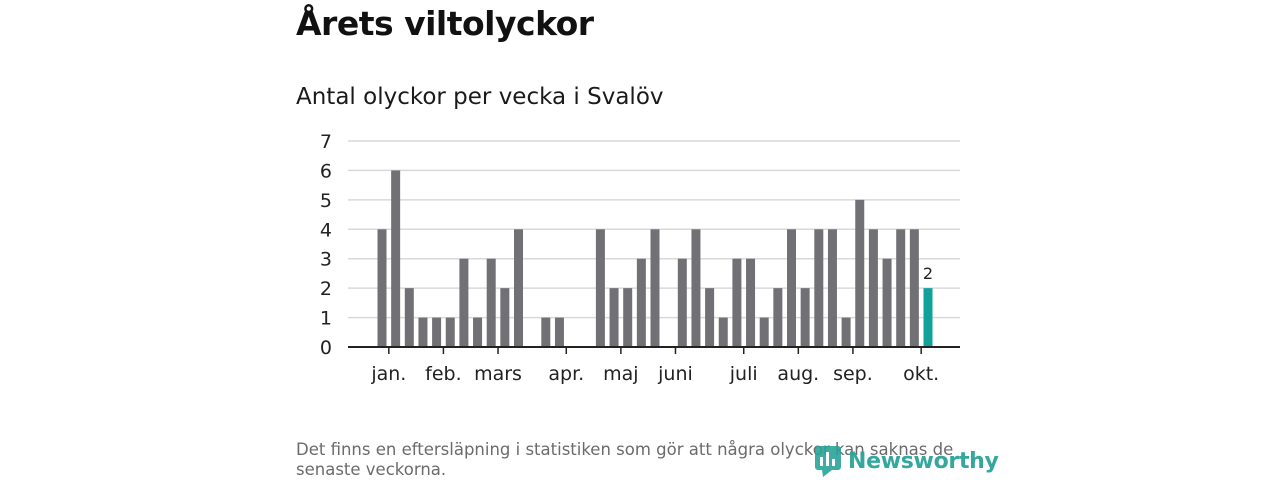 The height and width of the screenshot is (480, 1280). What do you see at coordinates (853, 374) in the screenshot?
I see `x-tick-label: sep.` at bounding box center [853, 374].